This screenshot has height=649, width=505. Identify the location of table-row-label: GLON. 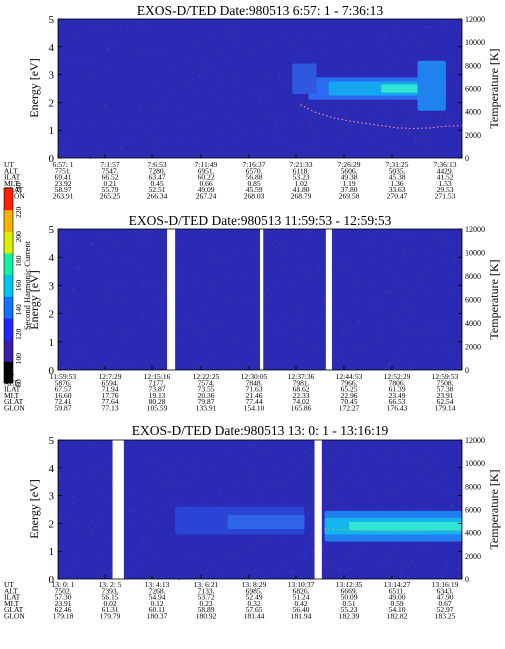
(14, 616).